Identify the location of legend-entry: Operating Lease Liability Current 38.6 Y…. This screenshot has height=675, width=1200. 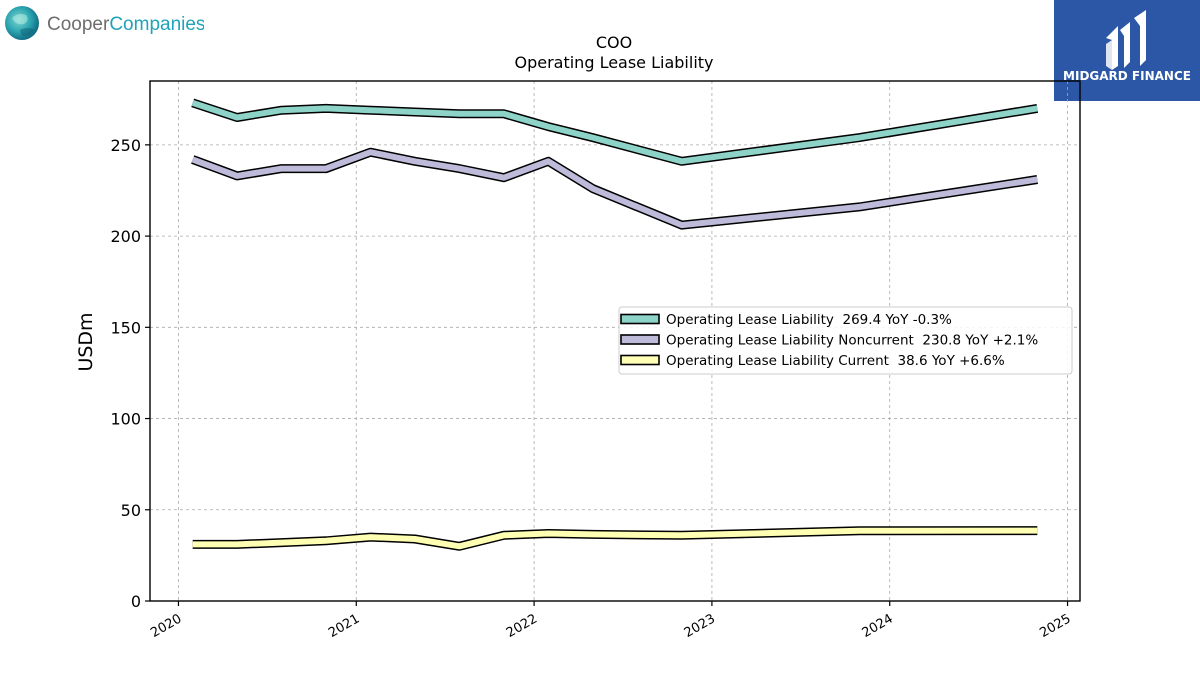
(835, 361).